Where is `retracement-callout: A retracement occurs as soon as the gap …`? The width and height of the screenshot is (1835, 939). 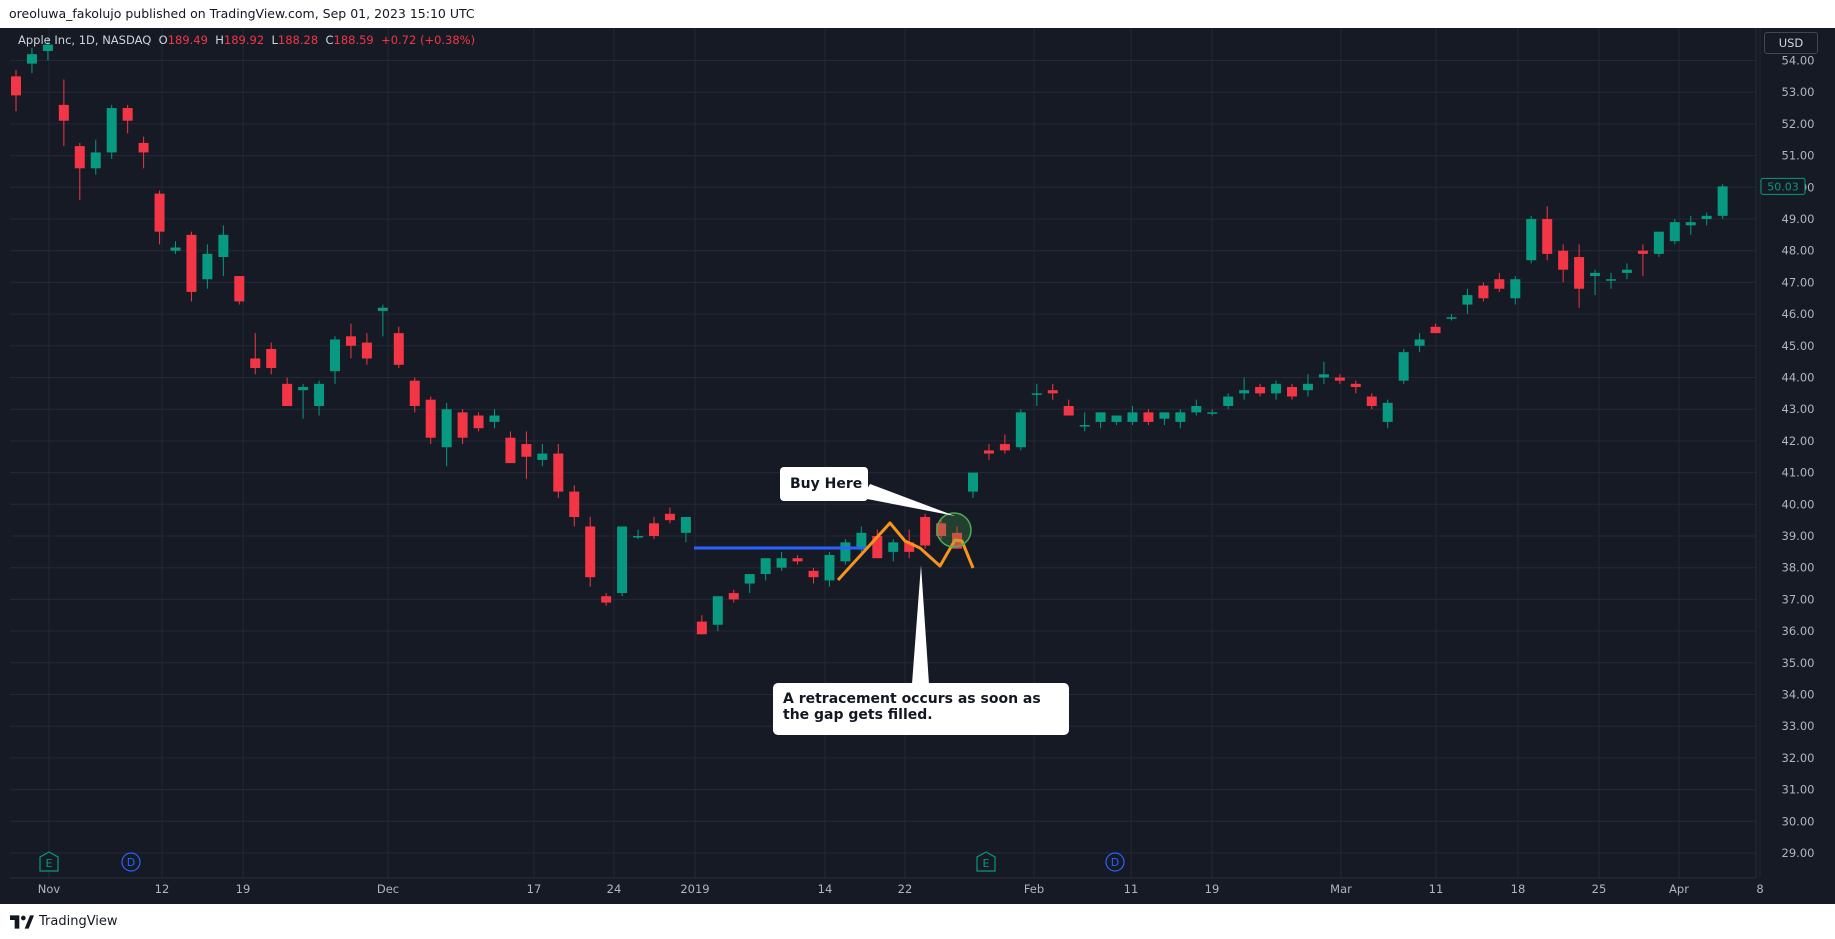
retracement-callout: A retracement occurs as soon as the gap … is located at coordinates (921, 709).